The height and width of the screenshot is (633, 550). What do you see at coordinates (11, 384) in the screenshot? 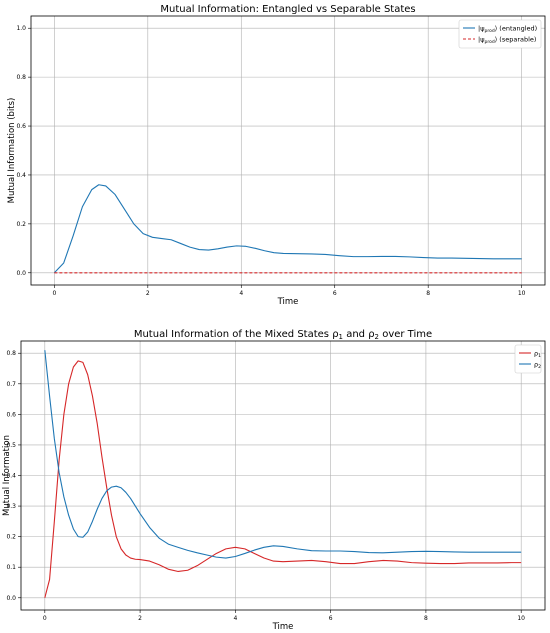
I see `y-tick-label: 0.7` at bounding box center [11, 384].